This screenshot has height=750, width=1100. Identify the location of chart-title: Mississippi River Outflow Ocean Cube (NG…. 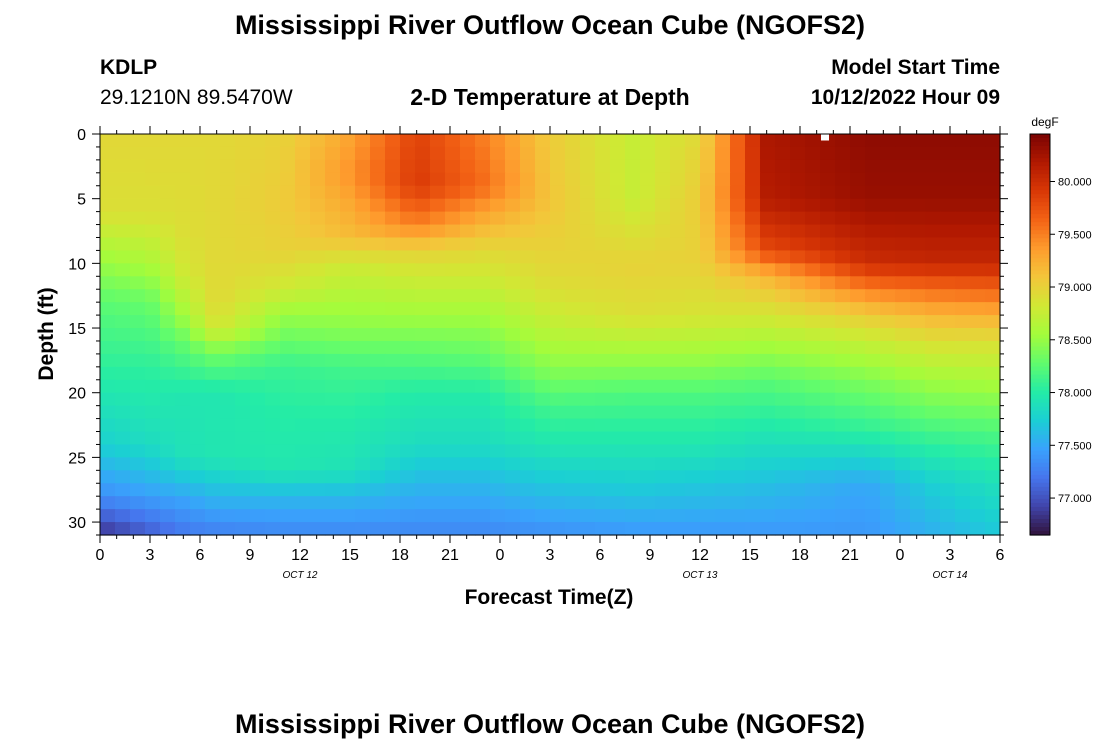
(550, 25).